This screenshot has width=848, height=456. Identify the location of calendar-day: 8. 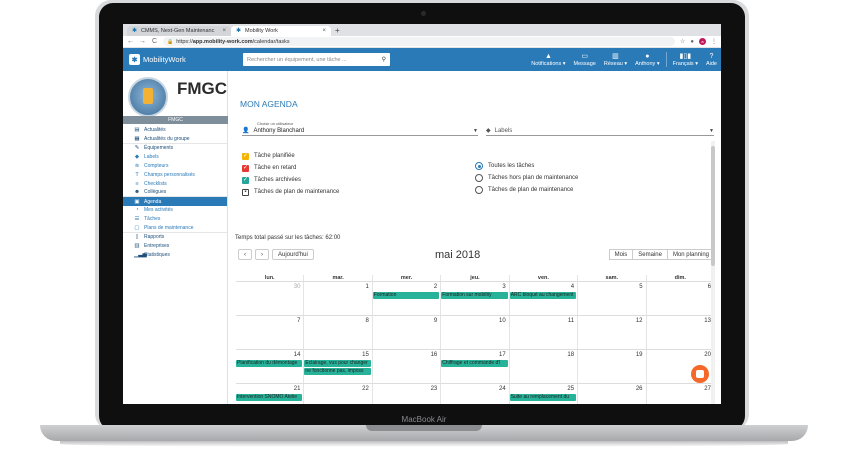
(338, 332).